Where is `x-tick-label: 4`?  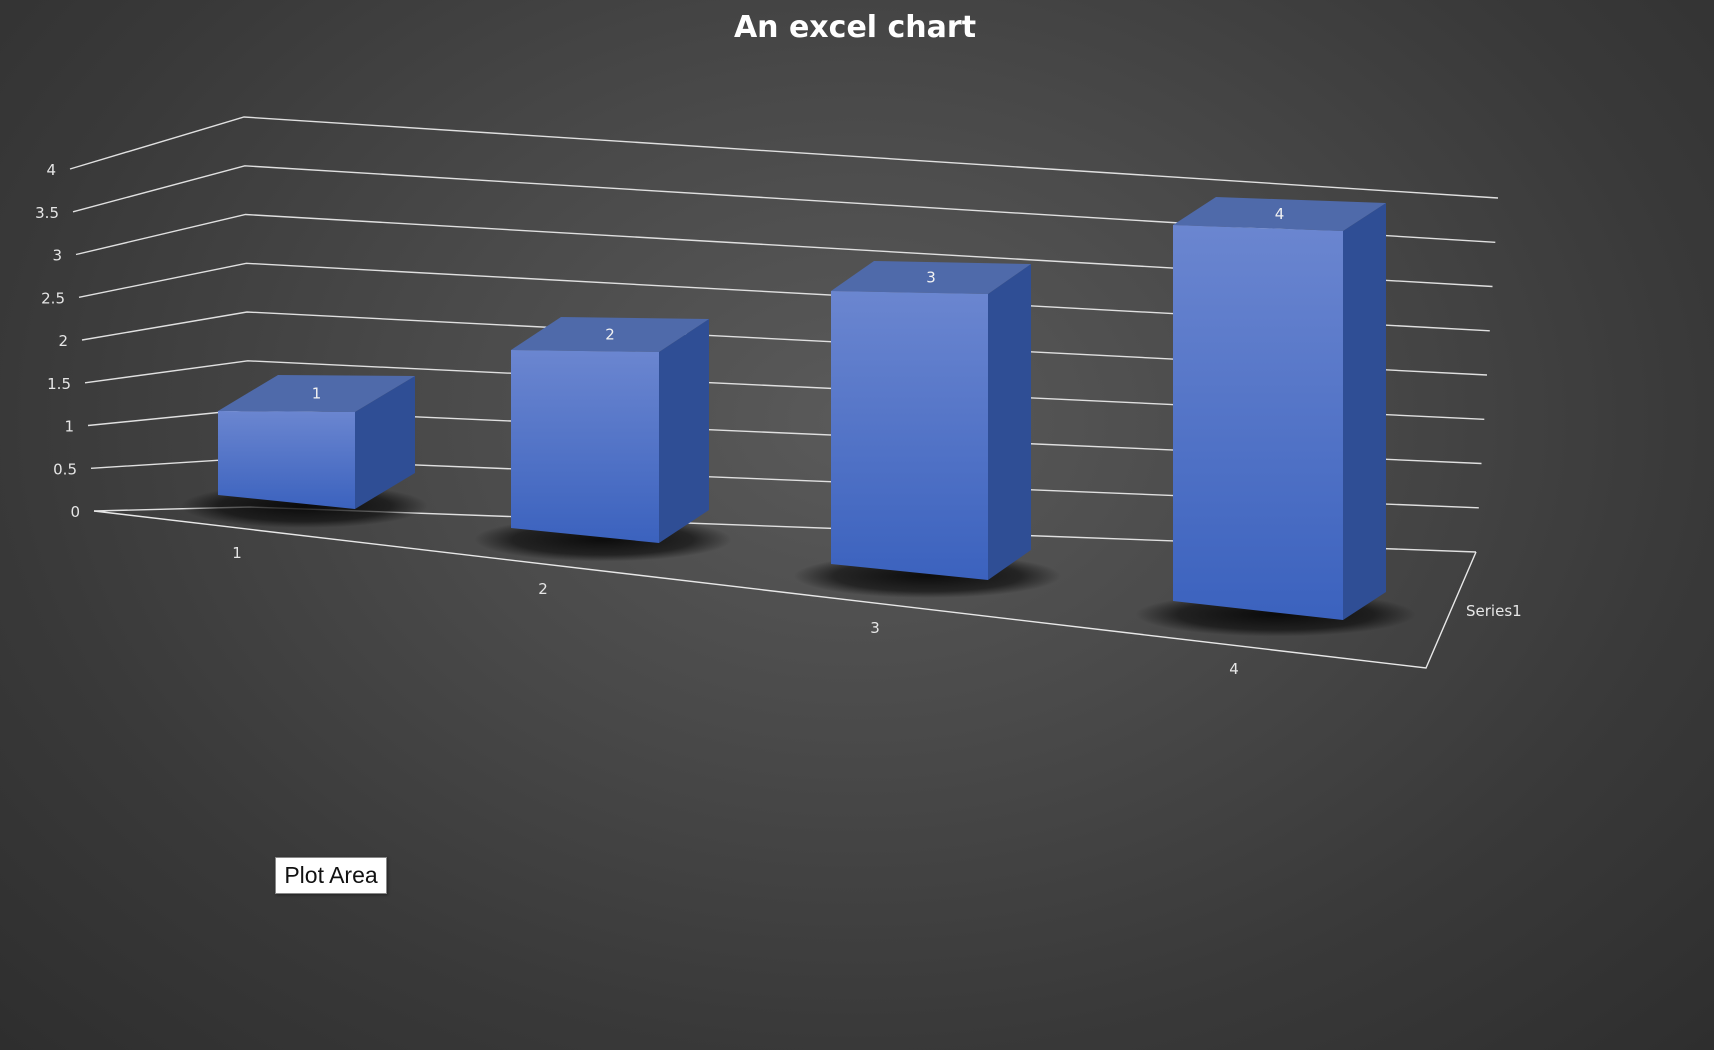 x-tick-label: 4 is located at coordinates (1234, 669).